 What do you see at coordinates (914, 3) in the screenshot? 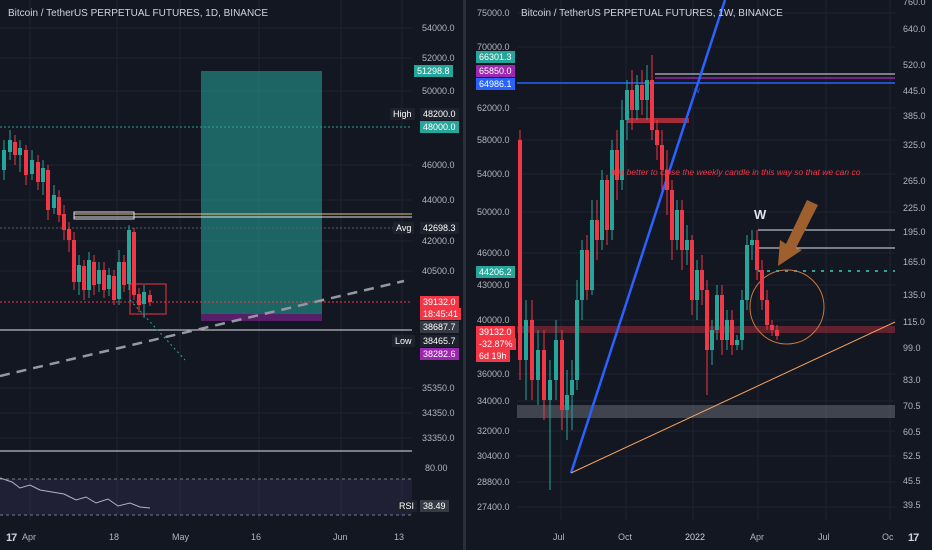
I see `right-secondary-tick: 760.0` at bounding box center [914, 3].